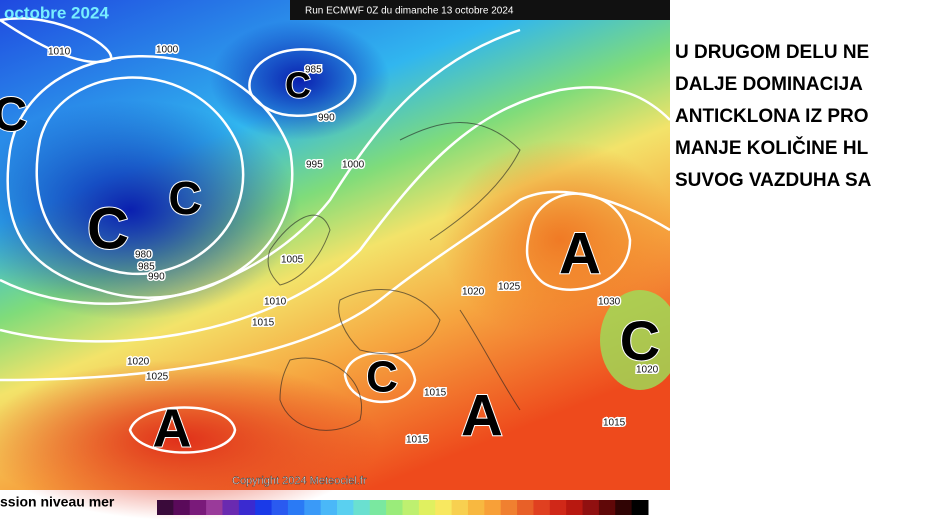 This screenshot has height=525, width=930. What do you see at coordinates (773, 180) in the screenshot?
I see `caption-line: SUVOG VAZDUHA SA` at bounding box center [773, 180].